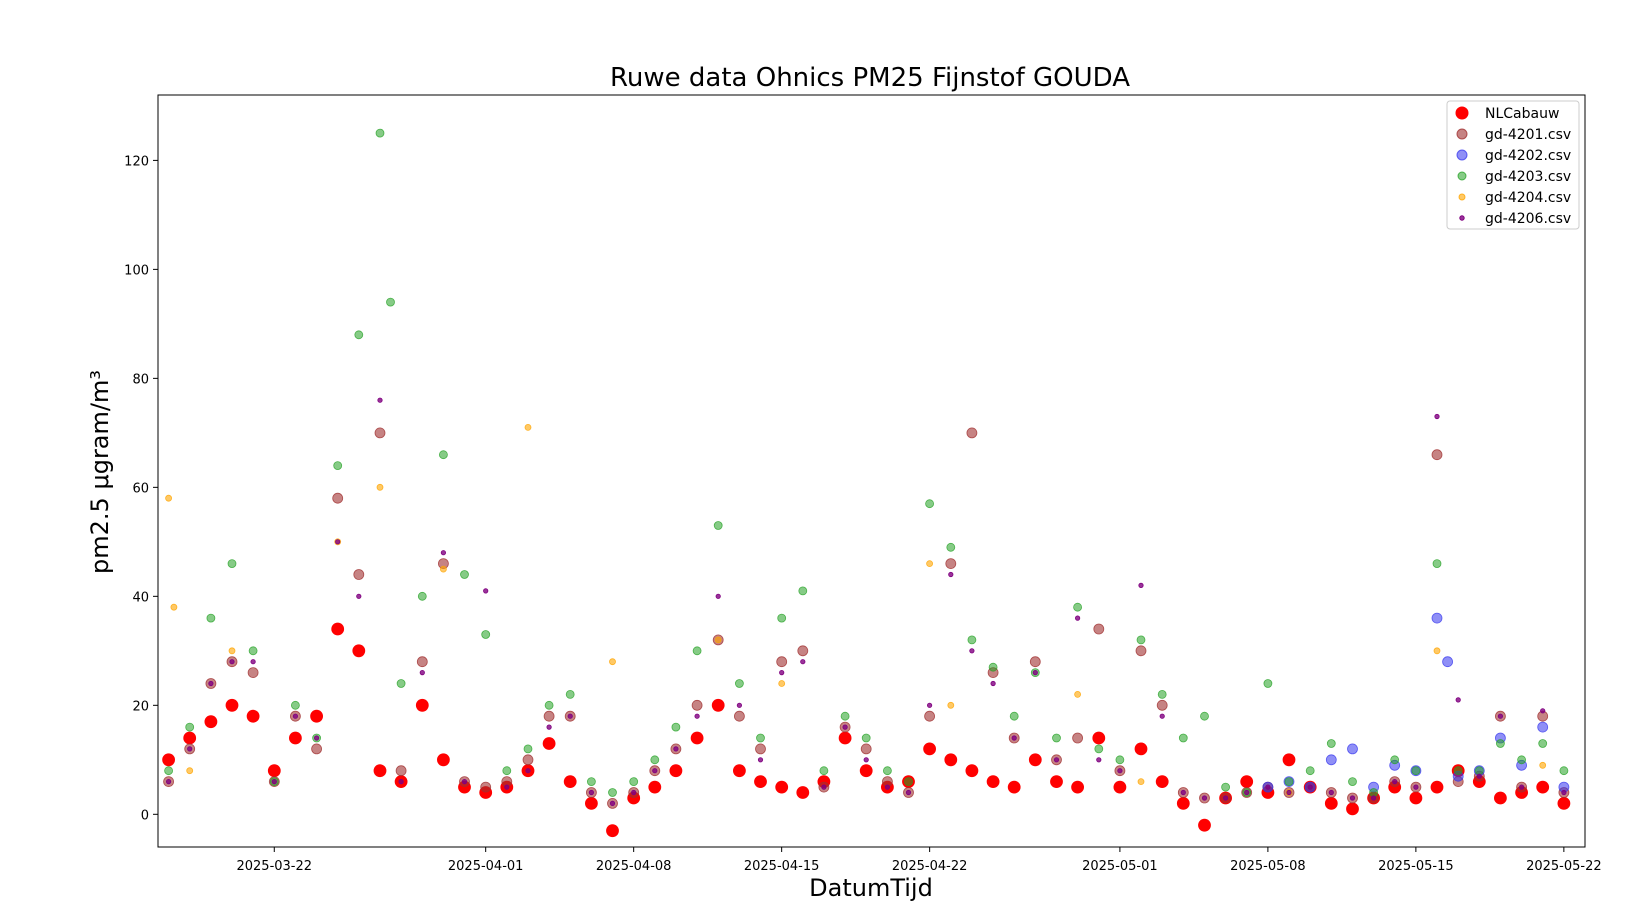 This screenshot has width=1645, height=918. What do you see at coordinates (140, 379) in the screenshot?
I see `y-tick-label: 80` at bounding box center [140, 379].